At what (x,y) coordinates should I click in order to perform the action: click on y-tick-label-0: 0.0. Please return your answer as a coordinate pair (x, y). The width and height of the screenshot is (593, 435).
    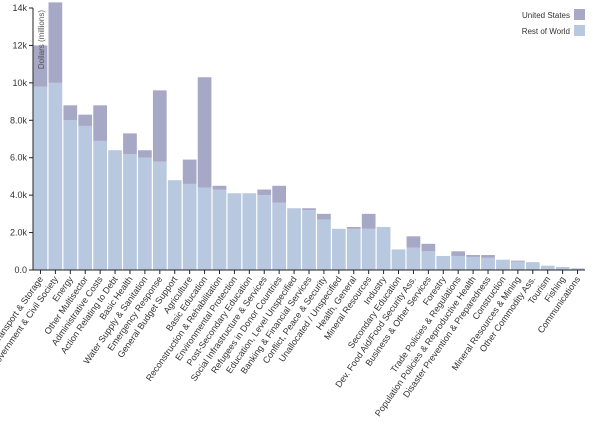
    Looking at the image, I should click on (20, 270).